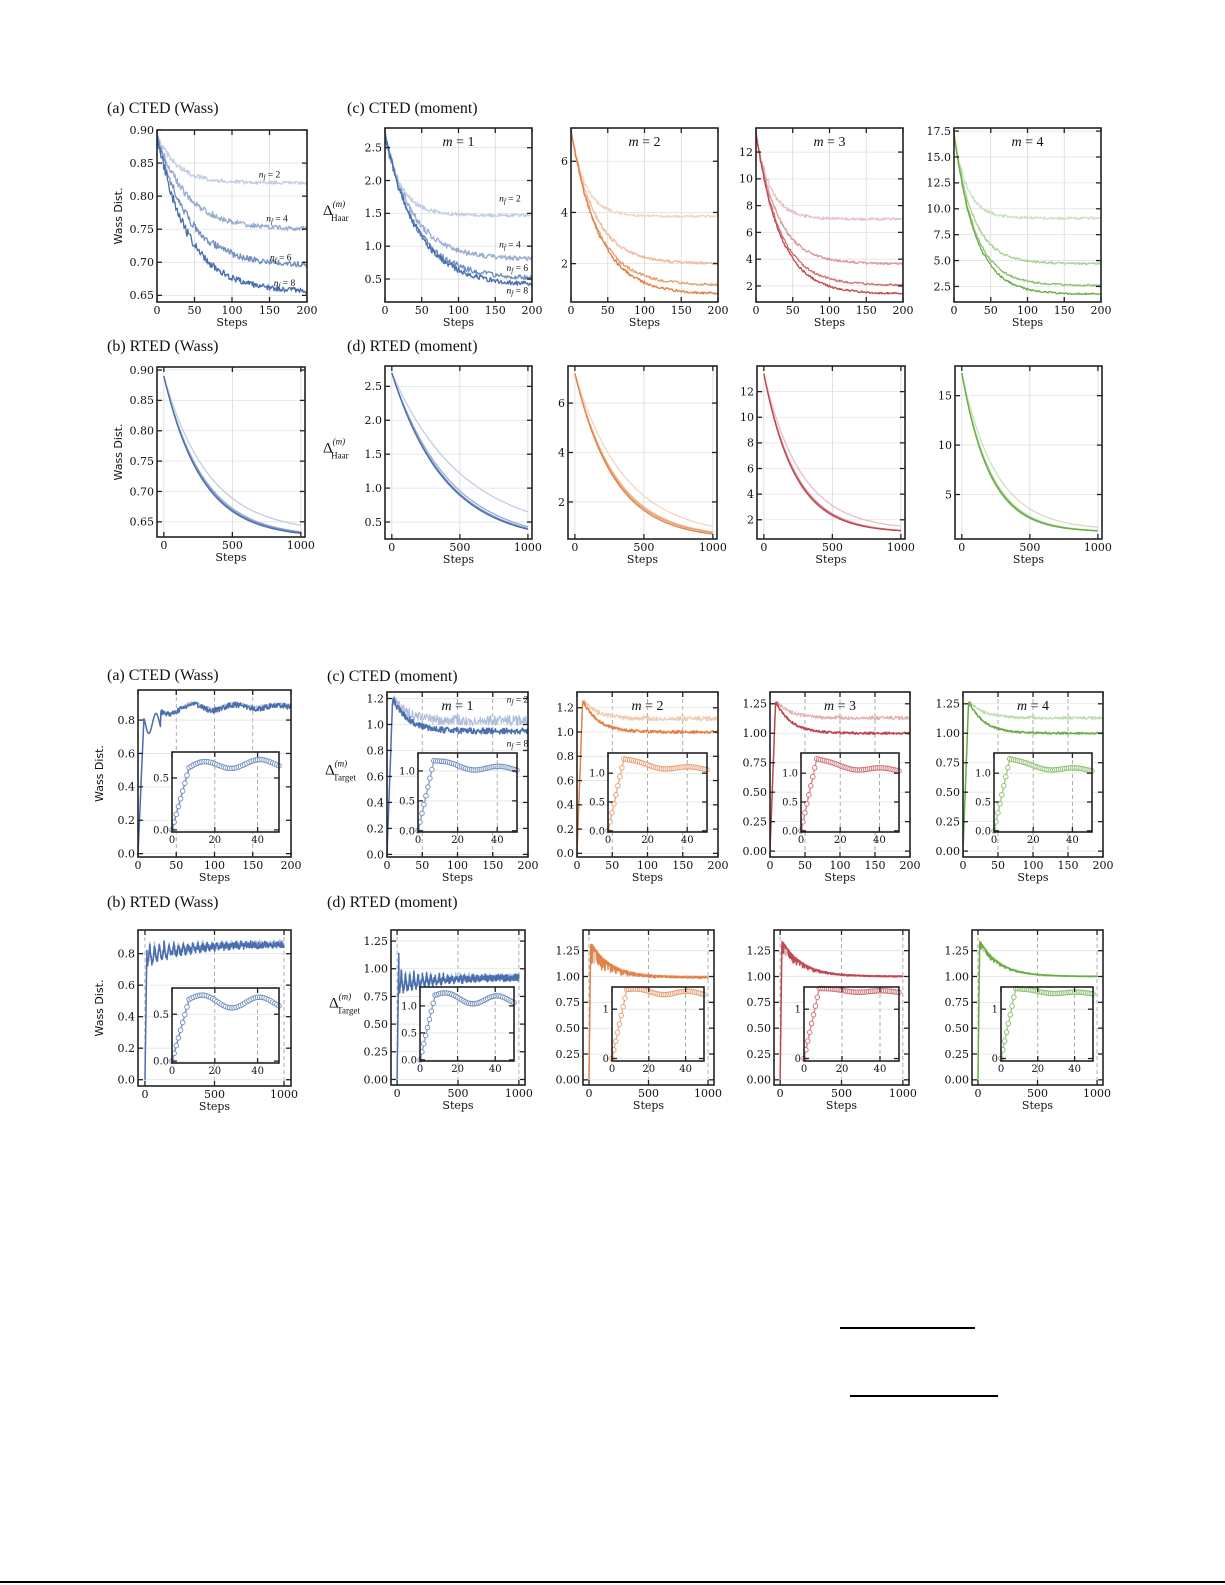 The height and width of the screenshot is (1585, 1225). I want to click on svg-text: 1.0, so click(597, 774).